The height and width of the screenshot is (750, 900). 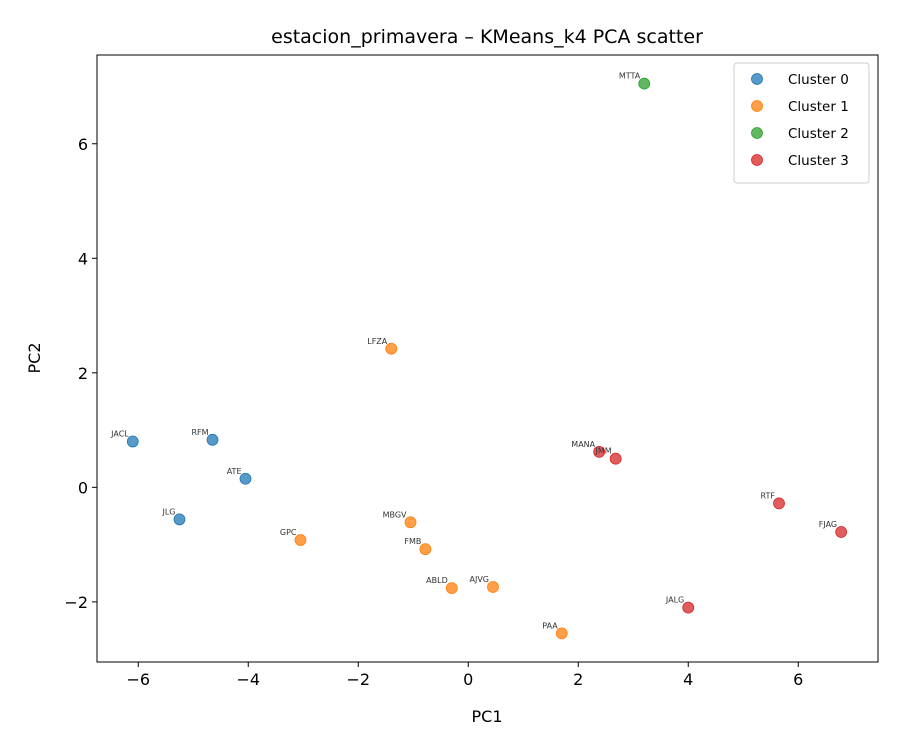 I want to click on point-label: GPC, so click(x=288, y=532).